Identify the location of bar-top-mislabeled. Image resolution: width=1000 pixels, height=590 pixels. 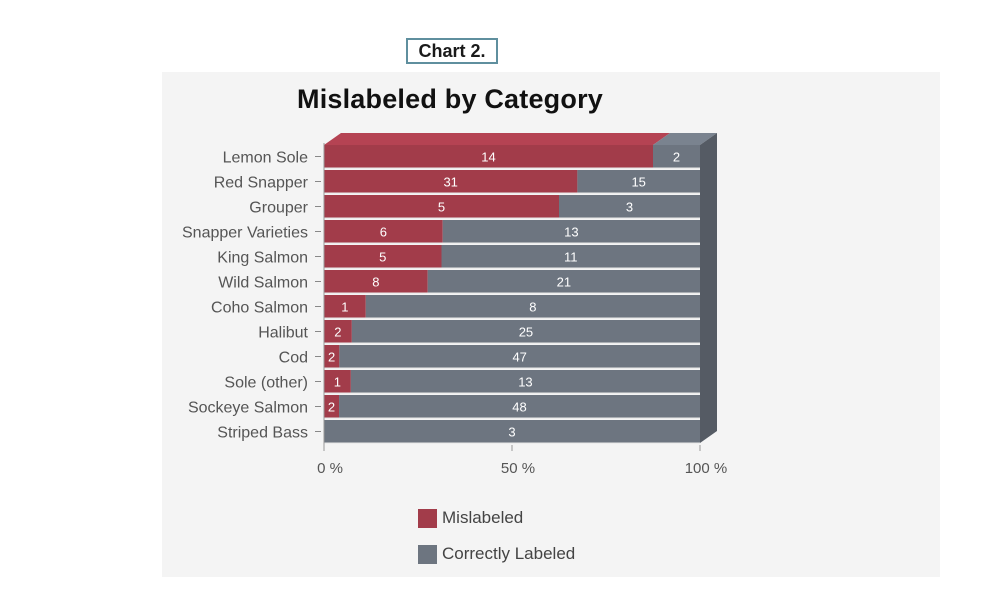
(497, 139).